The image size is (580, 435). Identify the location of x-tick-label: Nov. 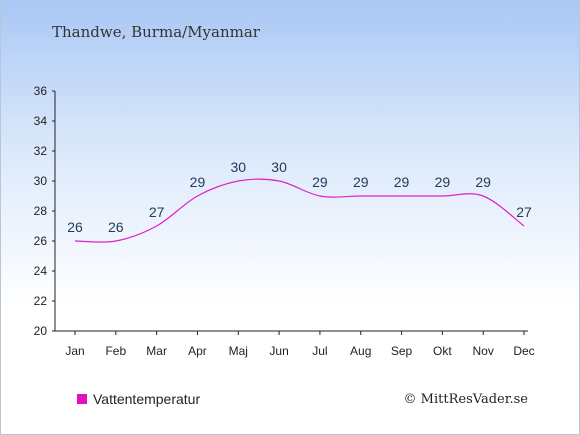
(483, 351).